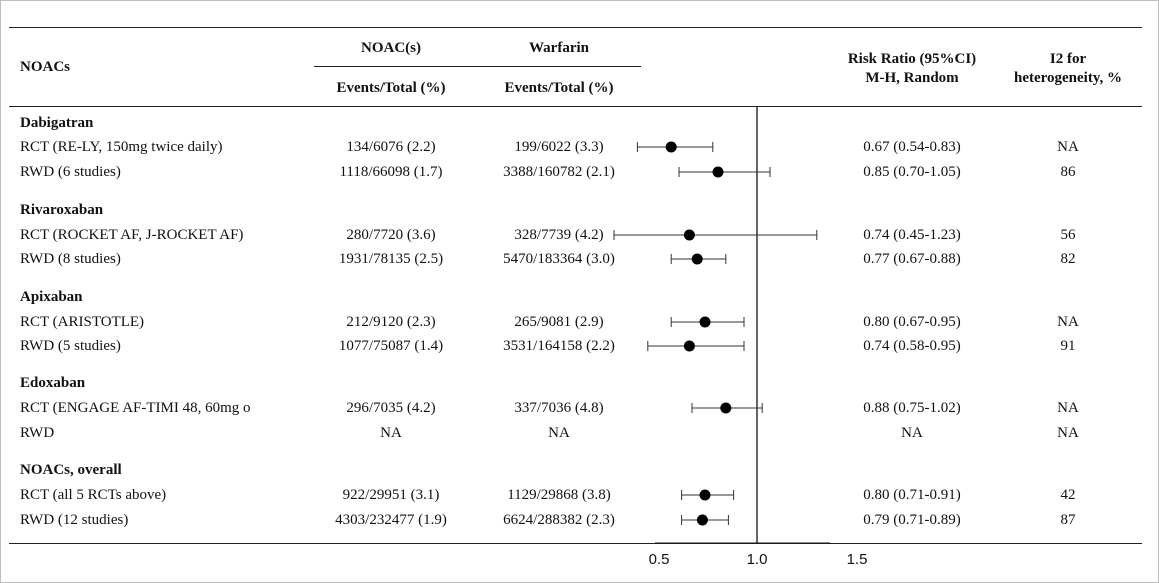 The image size is (1159, 583). I want to click on group-dabigatran: Dabigatran, so click(57, 123).